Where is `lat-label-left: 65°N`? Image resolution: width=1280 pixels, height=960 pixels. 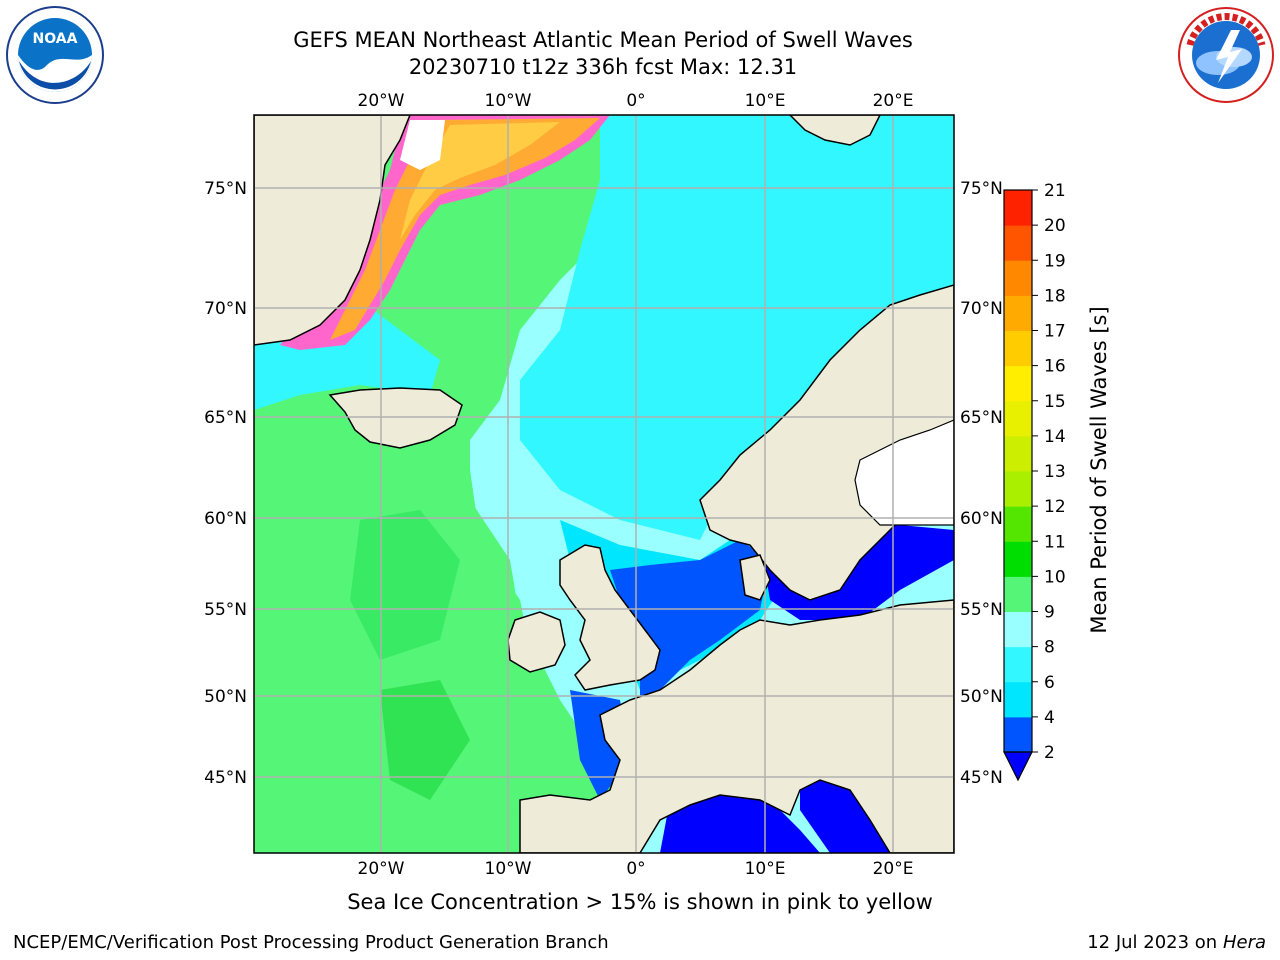 lat-label-left: 65°N is located at coordinates (225, 418).